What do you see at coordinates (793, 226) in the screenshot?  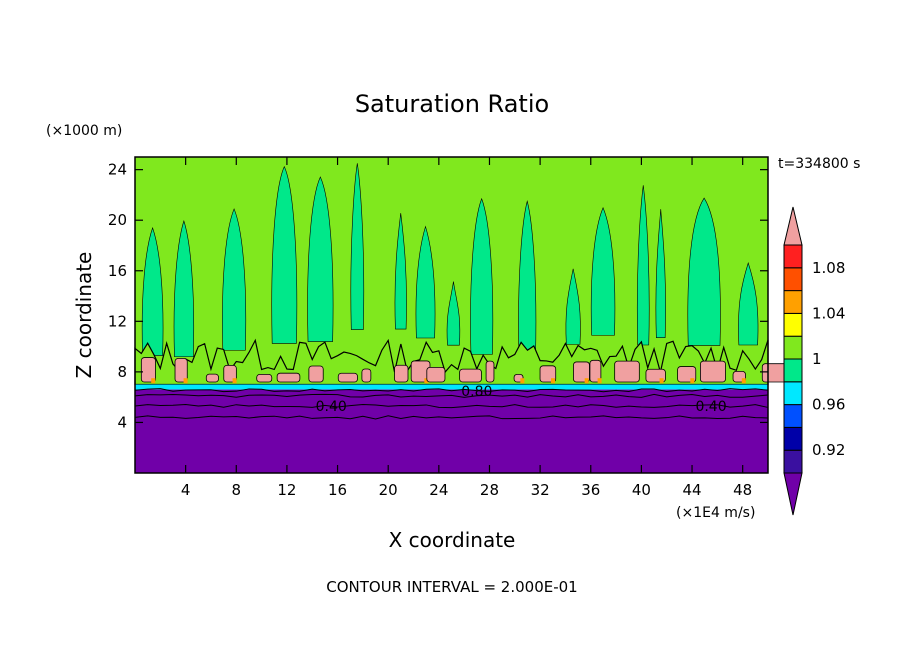 I see `colorbar-top-arrow` at bounding box center [793, 226].